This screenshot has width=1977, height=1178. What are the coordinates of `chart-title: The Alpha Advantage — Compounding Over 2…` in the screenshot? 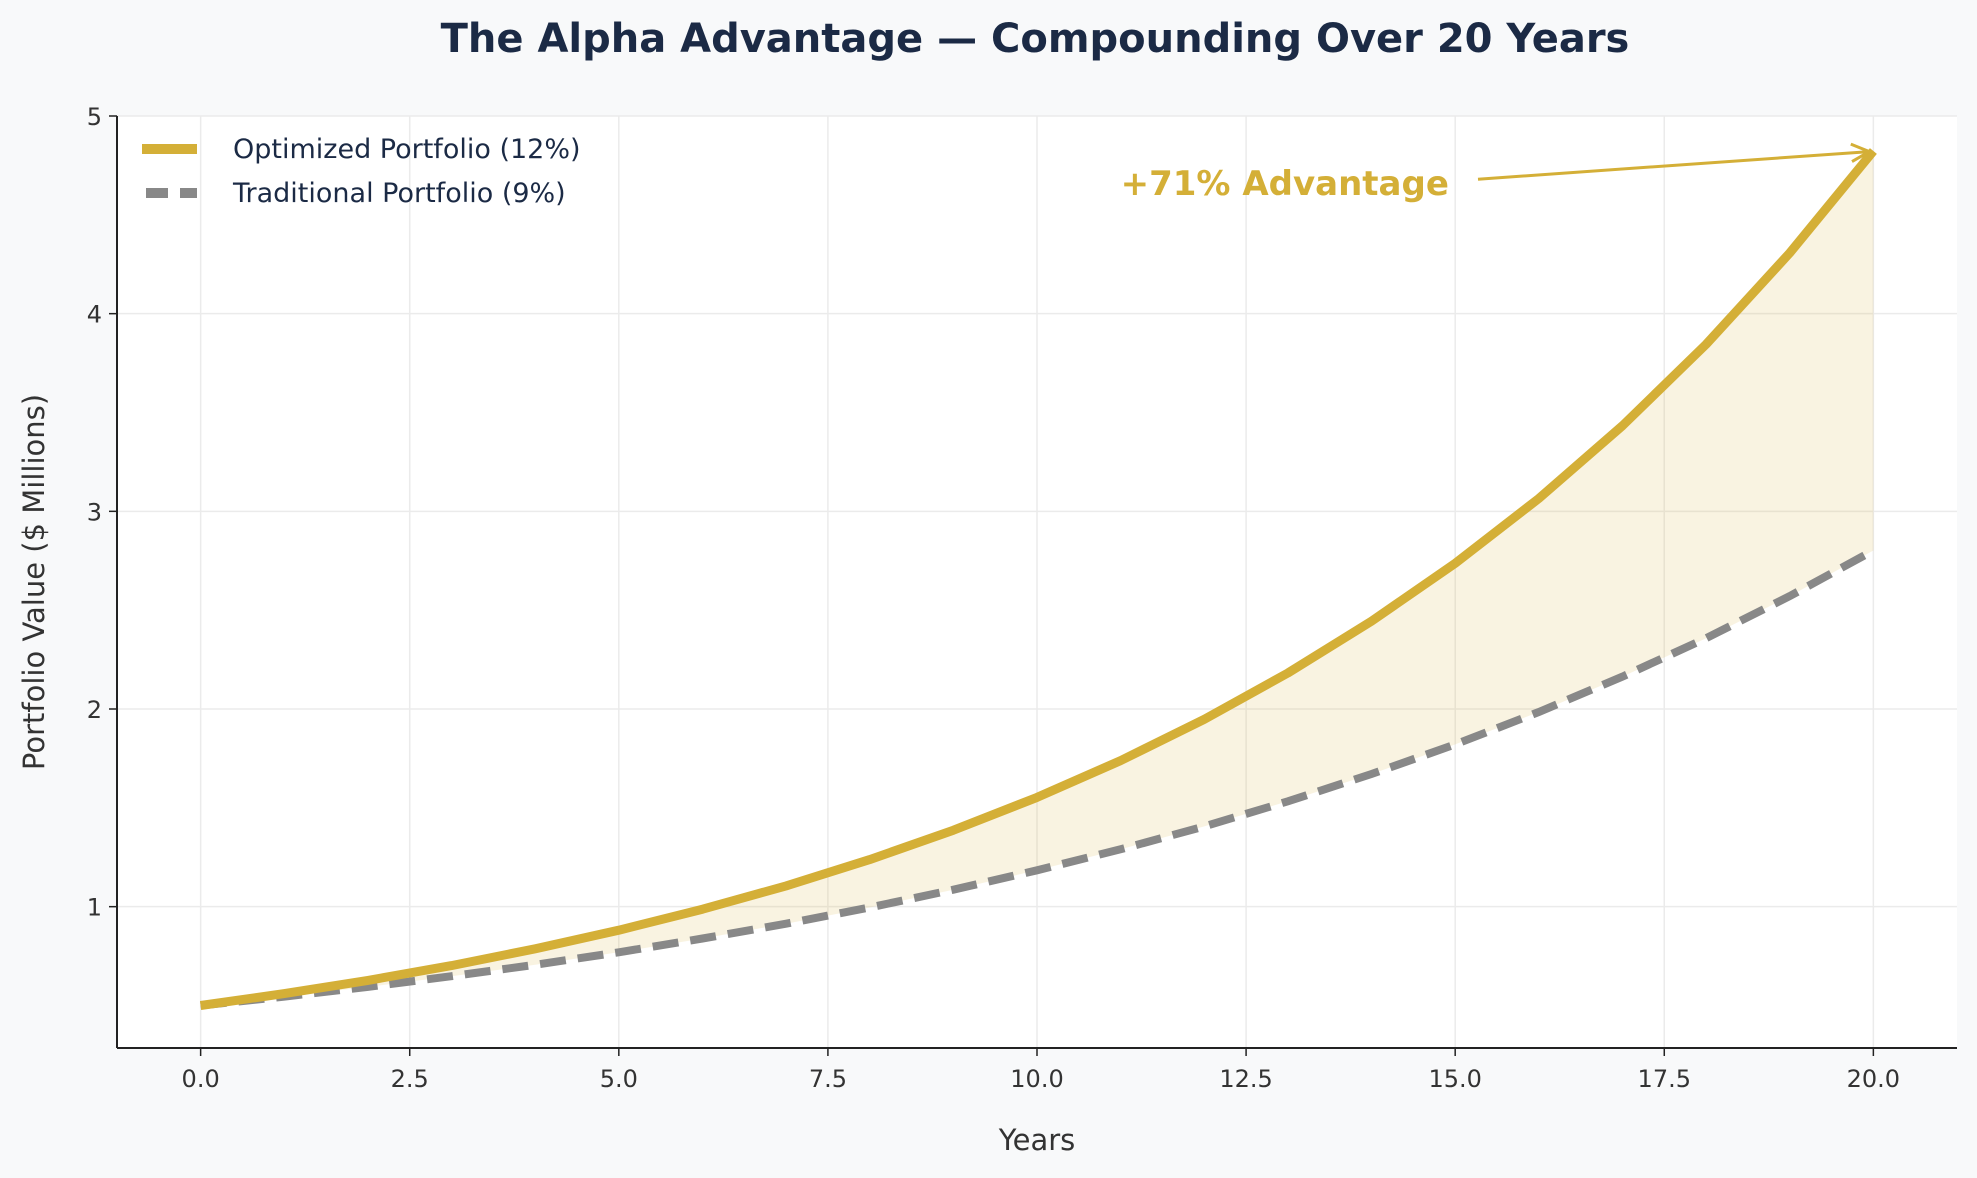 It's located at (1035, 39).